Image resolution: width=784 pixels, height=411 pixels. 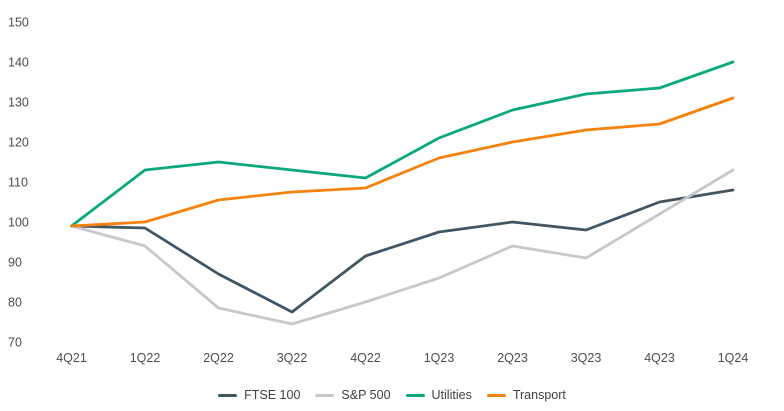 What do you see at coordinates (18, 63) in the screenshot?
I see `y-axis-tick-label: 140` at bounding box center [18, 63].